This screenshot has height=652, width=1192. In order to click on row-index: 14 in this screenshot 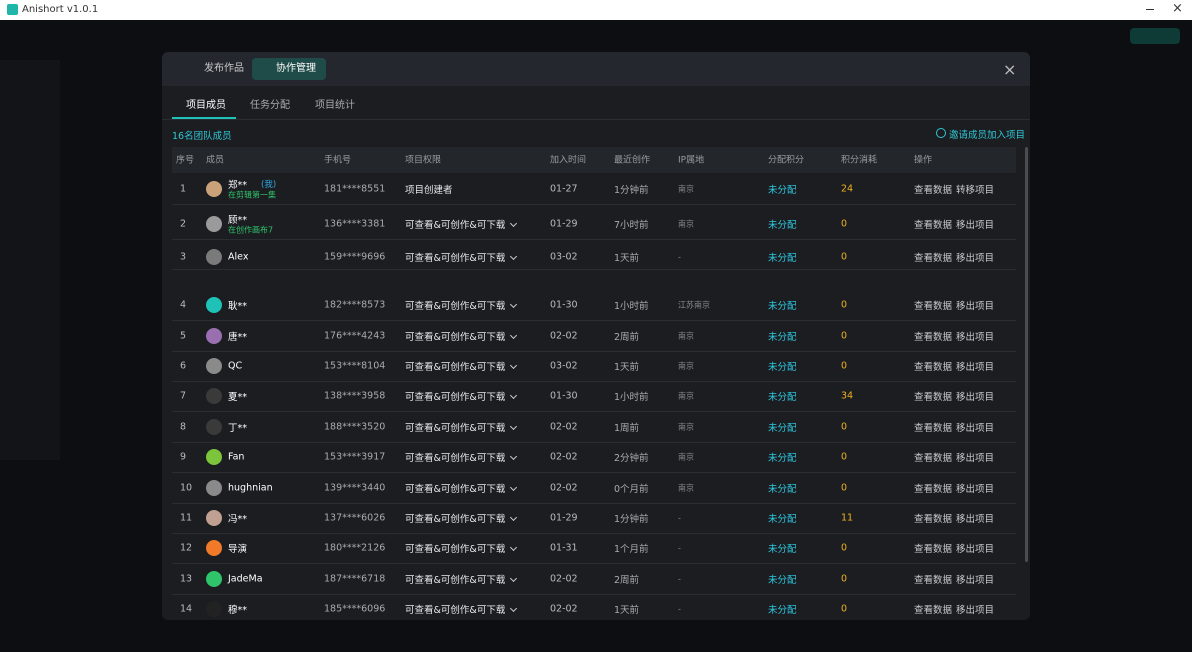, I will do `click(186, 609)`.